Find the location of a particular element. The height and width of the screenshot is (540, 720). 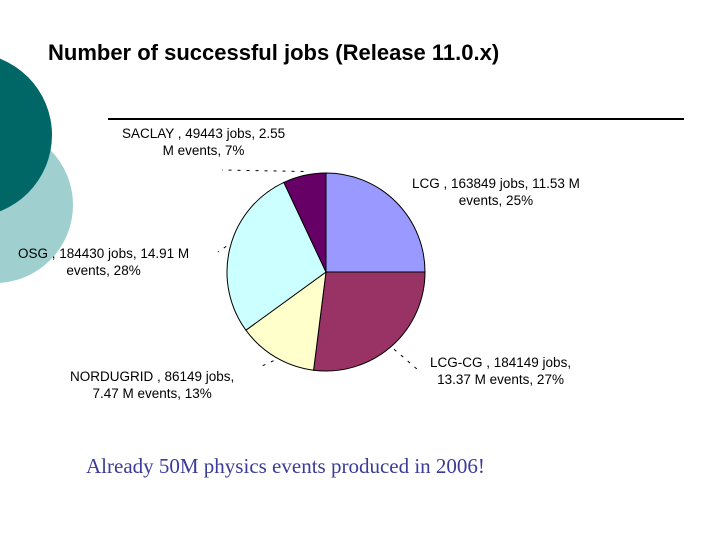

slice-label-lcg: LCG , 163849 jobs, 11.53 M events, 25% is located at coordinates (496, 192).